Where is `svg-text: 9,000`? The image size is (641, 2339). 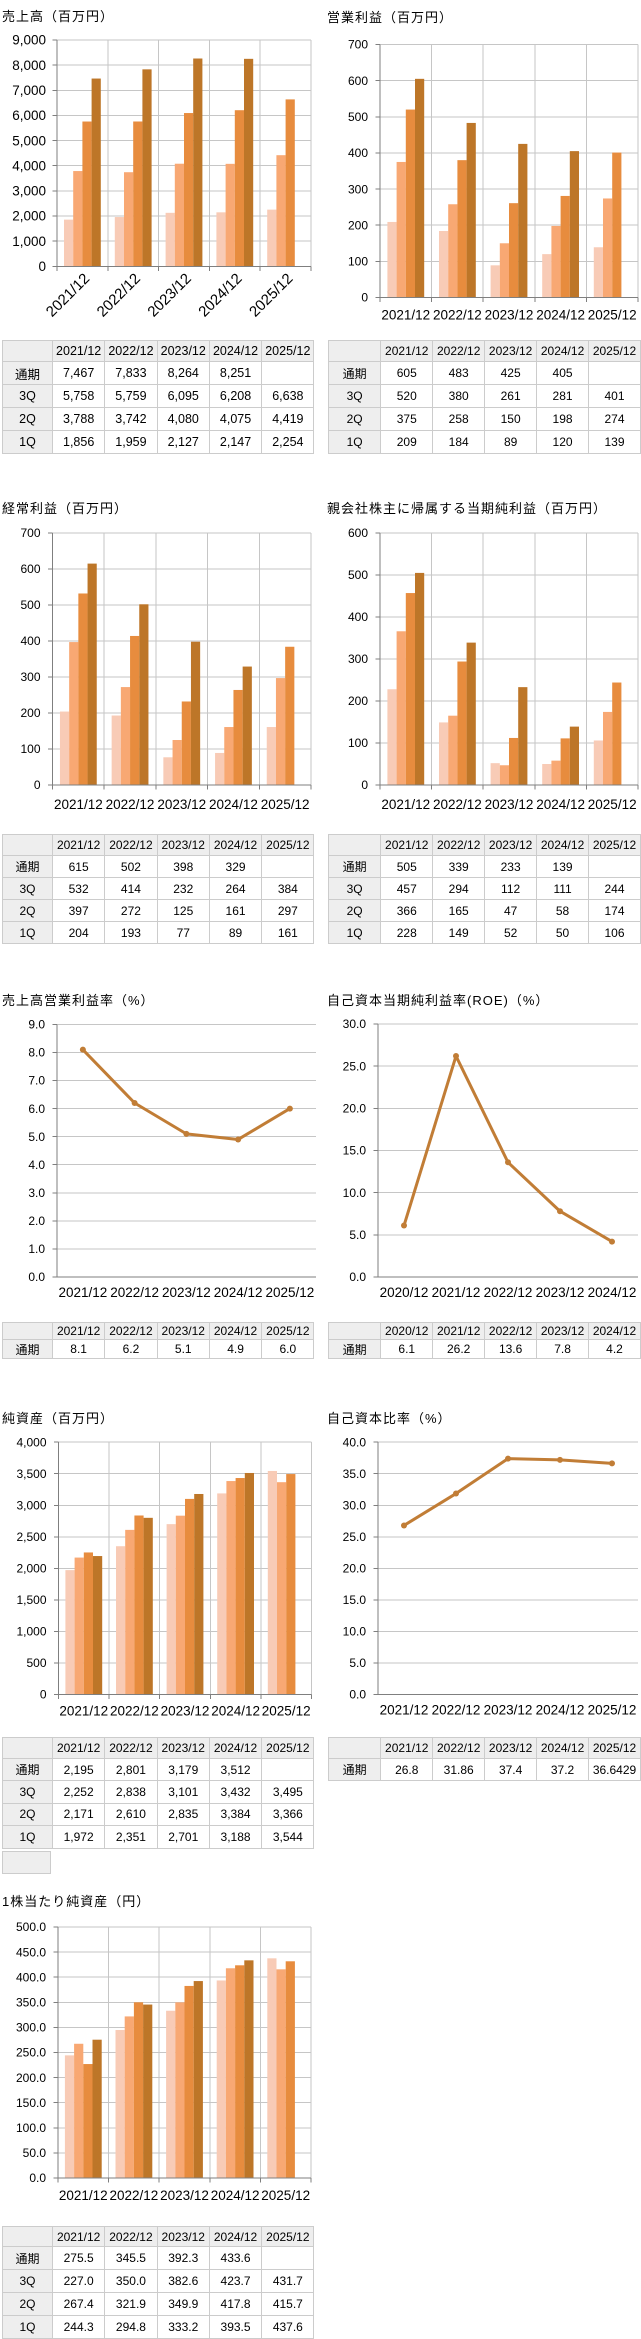 svg-text: 9,000 is located at coordinates (29, 40).